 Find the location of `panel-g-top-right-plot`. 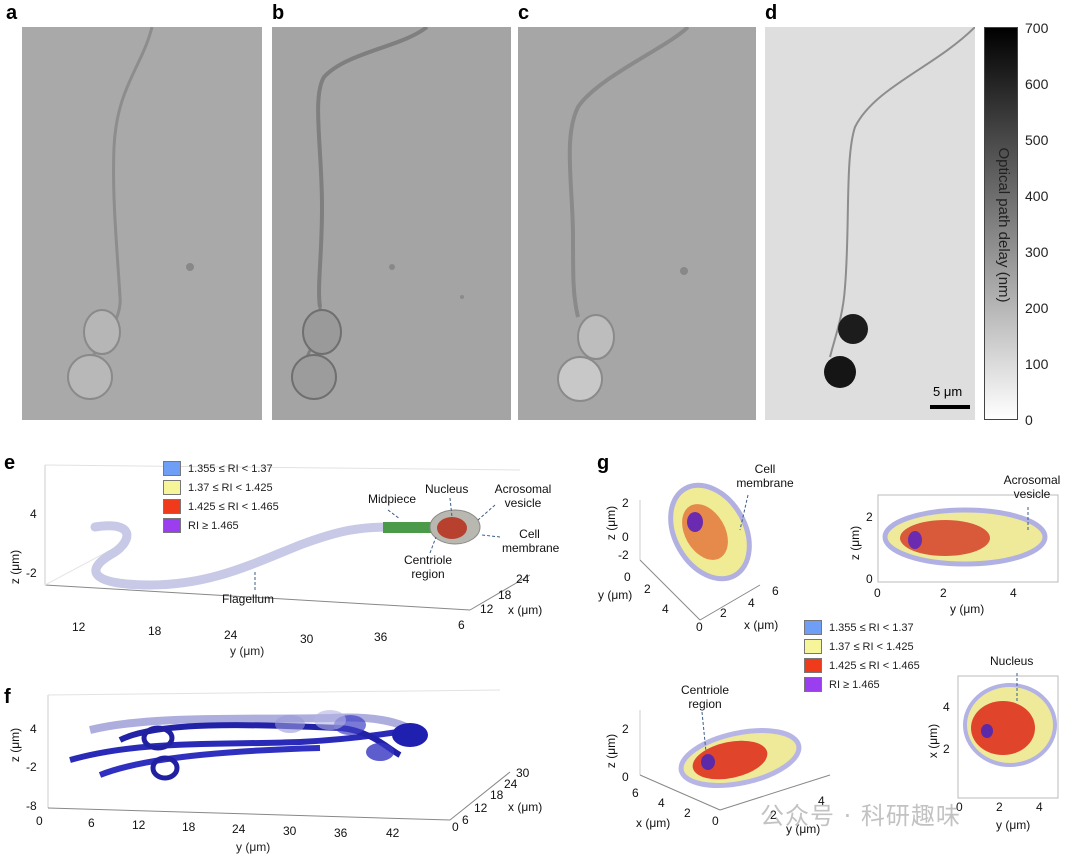

panel-g-top-right-plot is located at coordinates (968, 538).